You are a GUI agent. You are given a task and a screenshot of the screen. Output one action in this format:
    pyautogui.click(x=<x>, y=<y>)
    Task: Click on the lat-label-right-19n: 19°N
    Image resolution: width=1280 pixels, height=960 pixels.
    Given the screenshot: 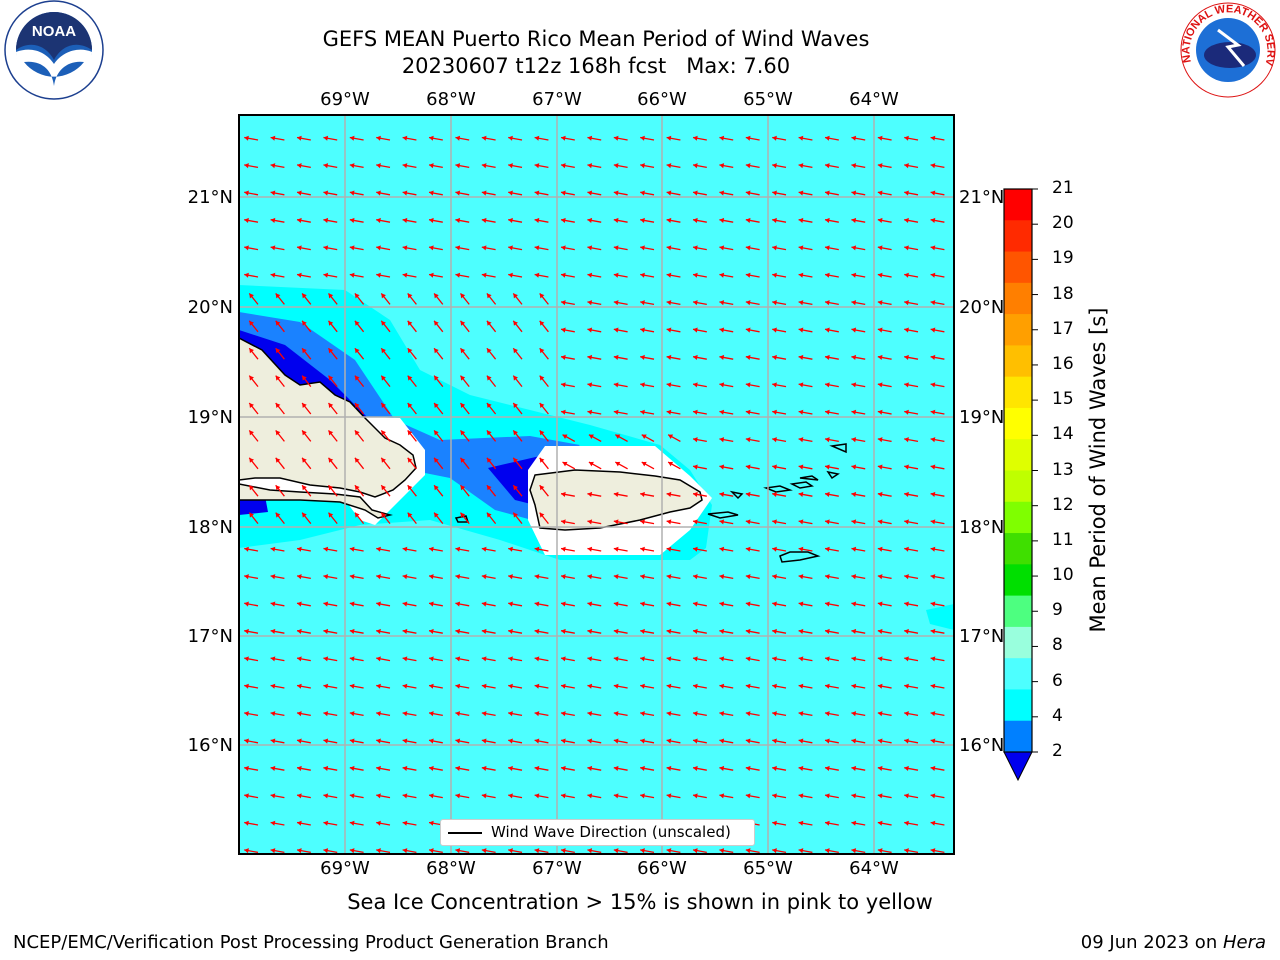 What is the action you would take?
    pyautogui.click(x=981, y=417)
    